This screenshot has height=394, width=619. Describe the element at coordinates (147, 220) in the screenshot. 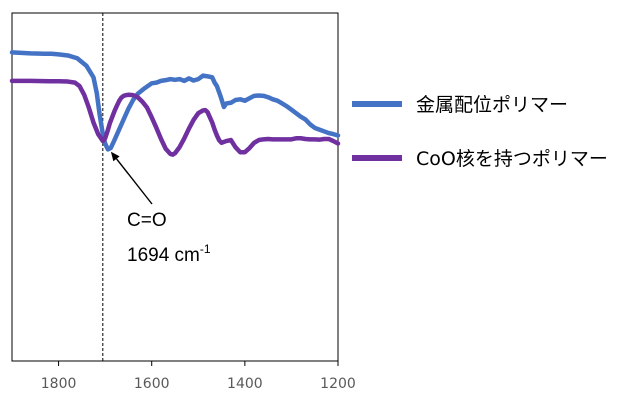

I see `annotation-label-bond: C=O` at that location.